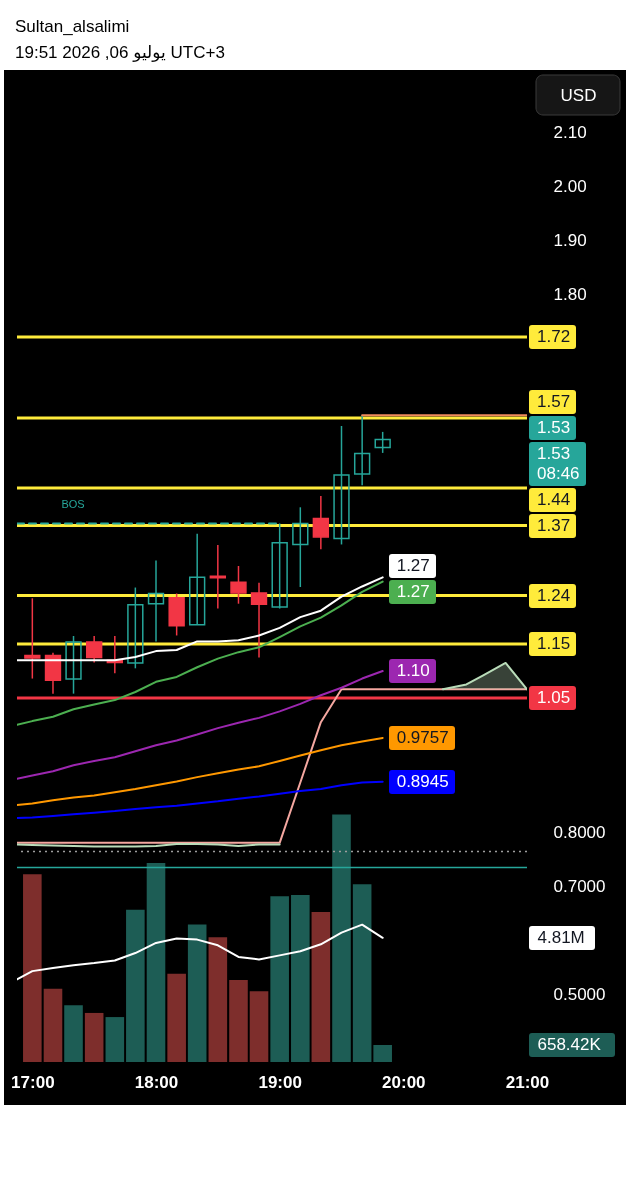  Describe the element at coordinates (579, 886) in the screenshot. I see `y-tick-label: 0.7000` at that location.